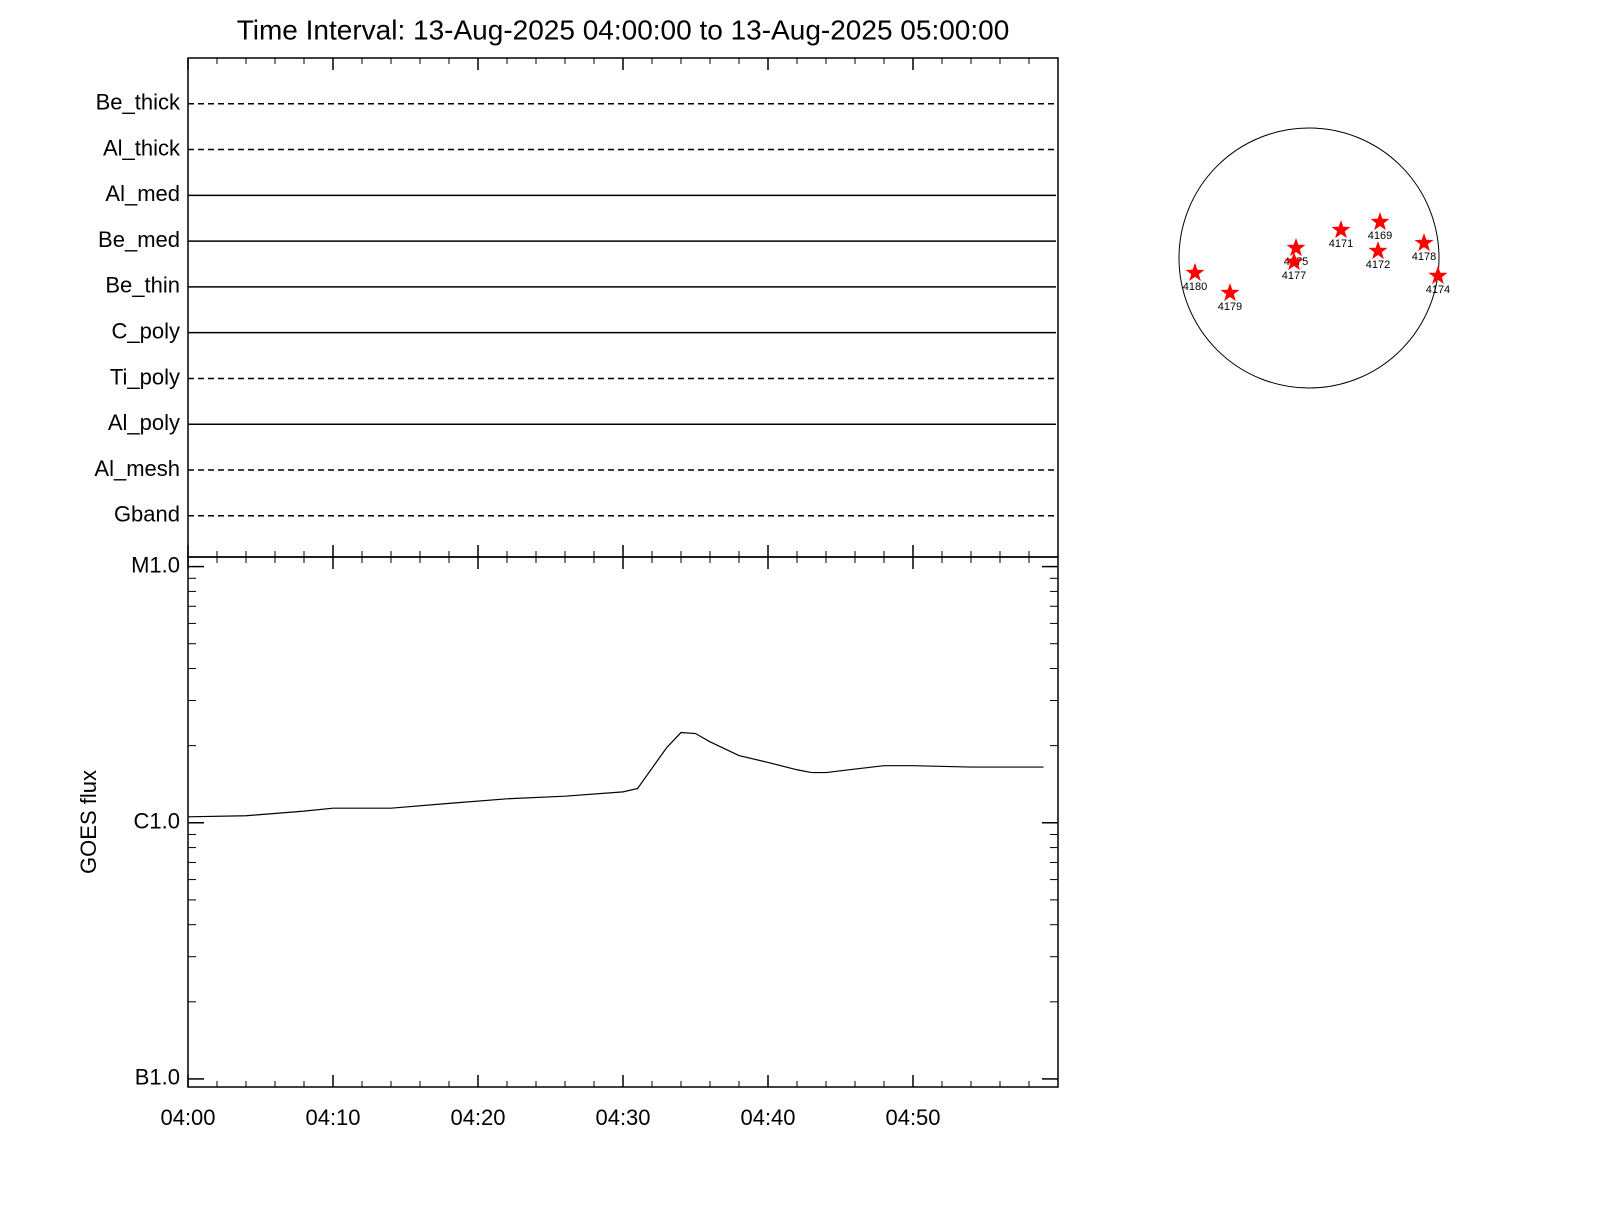  Describe the element at coordinates (142, 285) in the screenshot. I see `filter-label: Be_thin` at that location.